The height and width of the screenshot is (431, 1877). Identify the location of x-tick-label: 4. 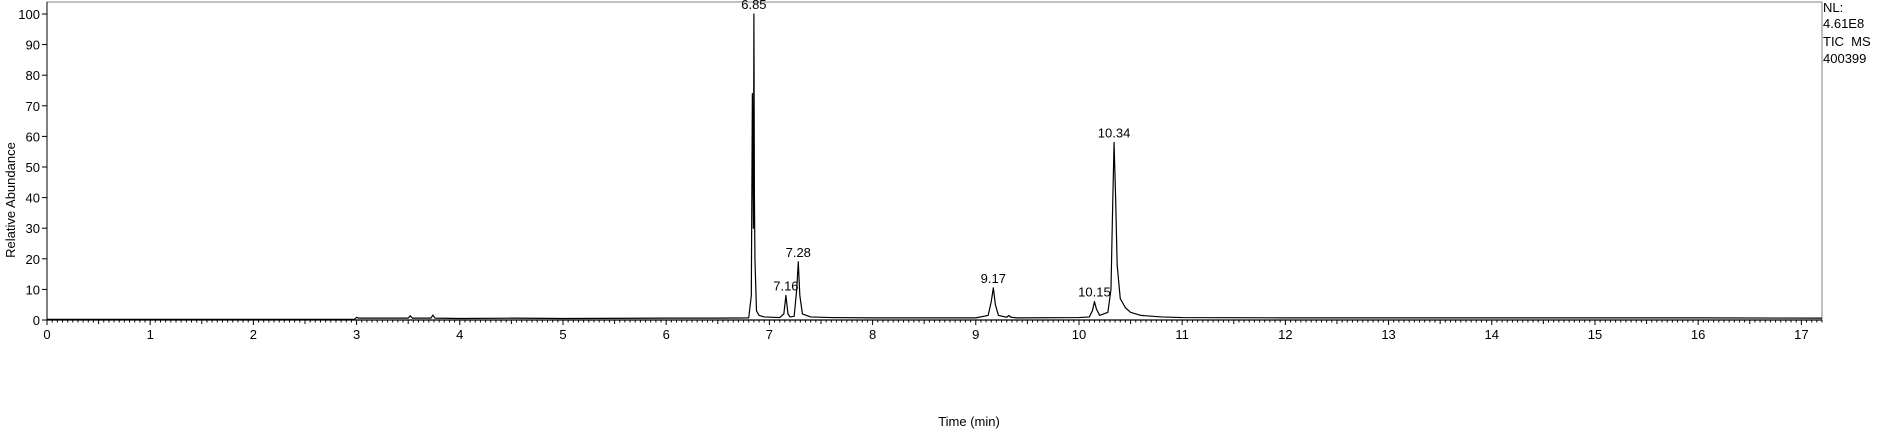
(459, 334).